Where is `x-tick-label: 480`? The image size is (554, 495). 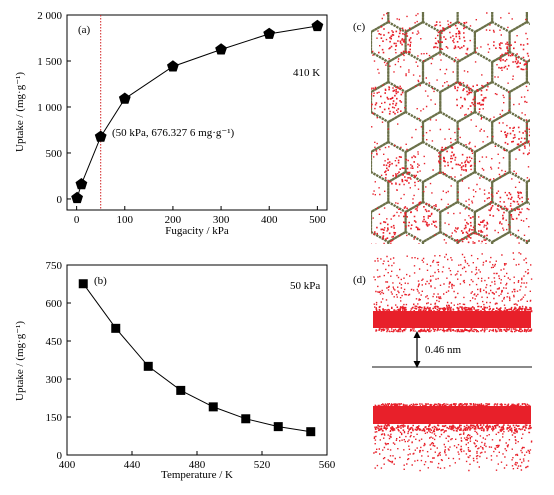 x-tick-label: 480 is located at coordinates (197, 465).